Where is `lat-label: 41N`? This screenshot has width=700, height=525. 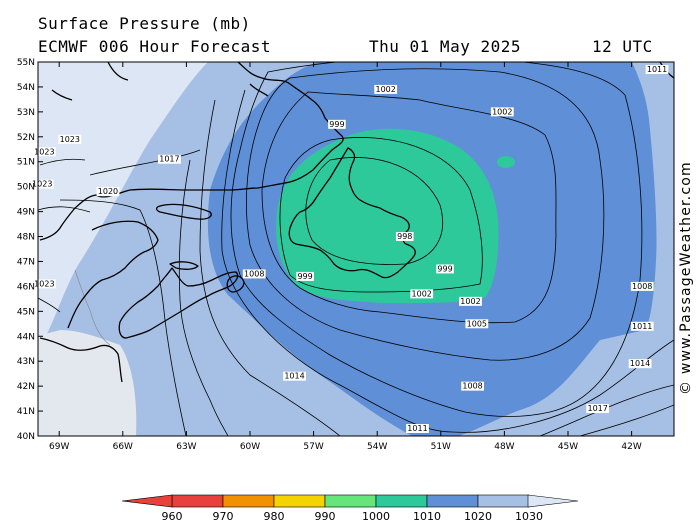
lat-label: 41N is located at coordinates (26, 412).